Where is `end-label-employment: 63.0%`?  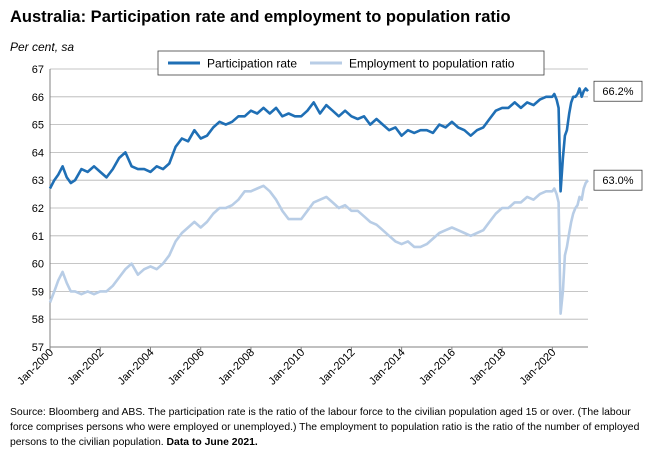 end-label-employment: 63.0% is located at coordinates (618, 180).